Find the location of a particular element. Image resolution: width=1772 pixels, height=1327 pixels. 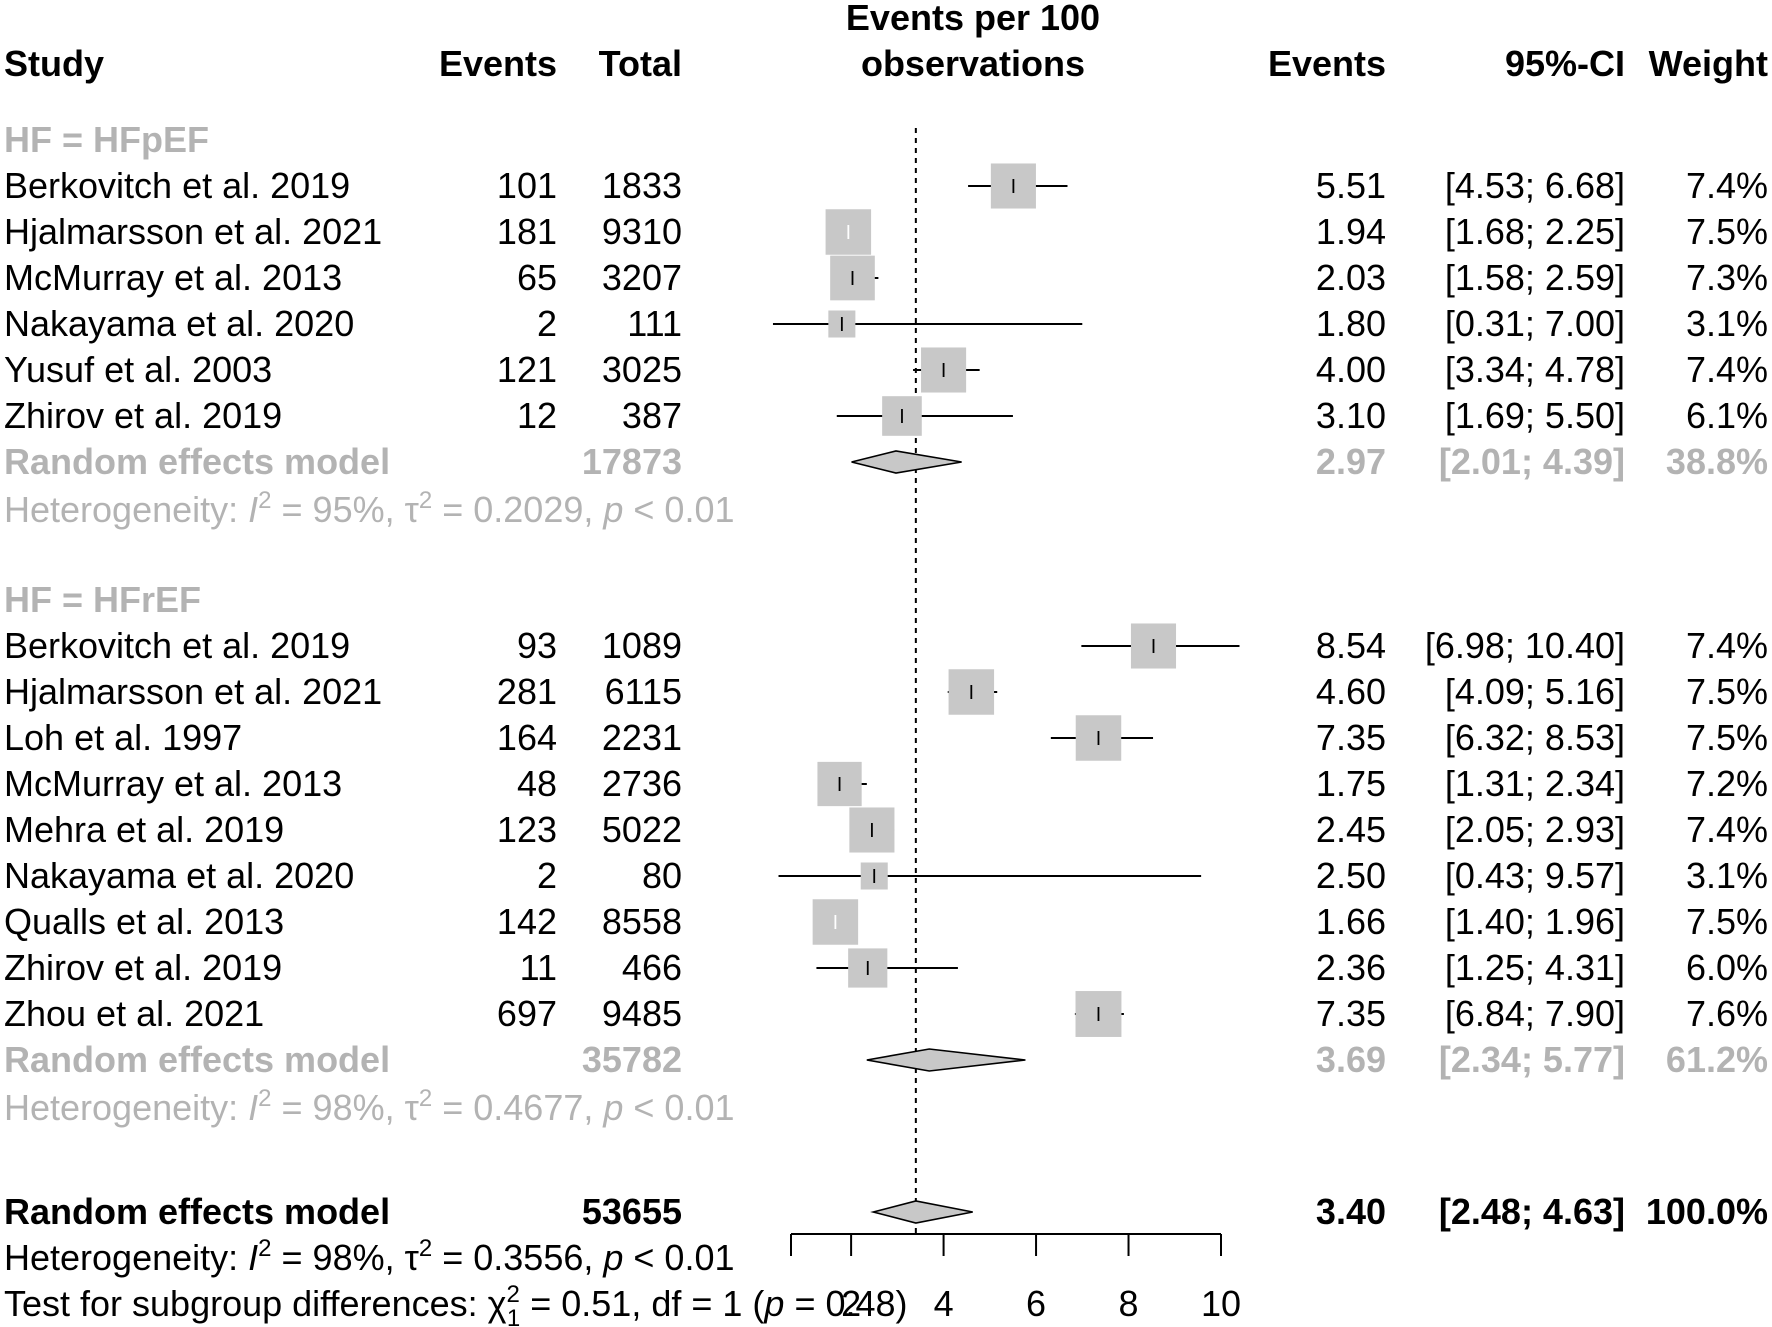

test-p: p is located at coordinates (773, 1303).